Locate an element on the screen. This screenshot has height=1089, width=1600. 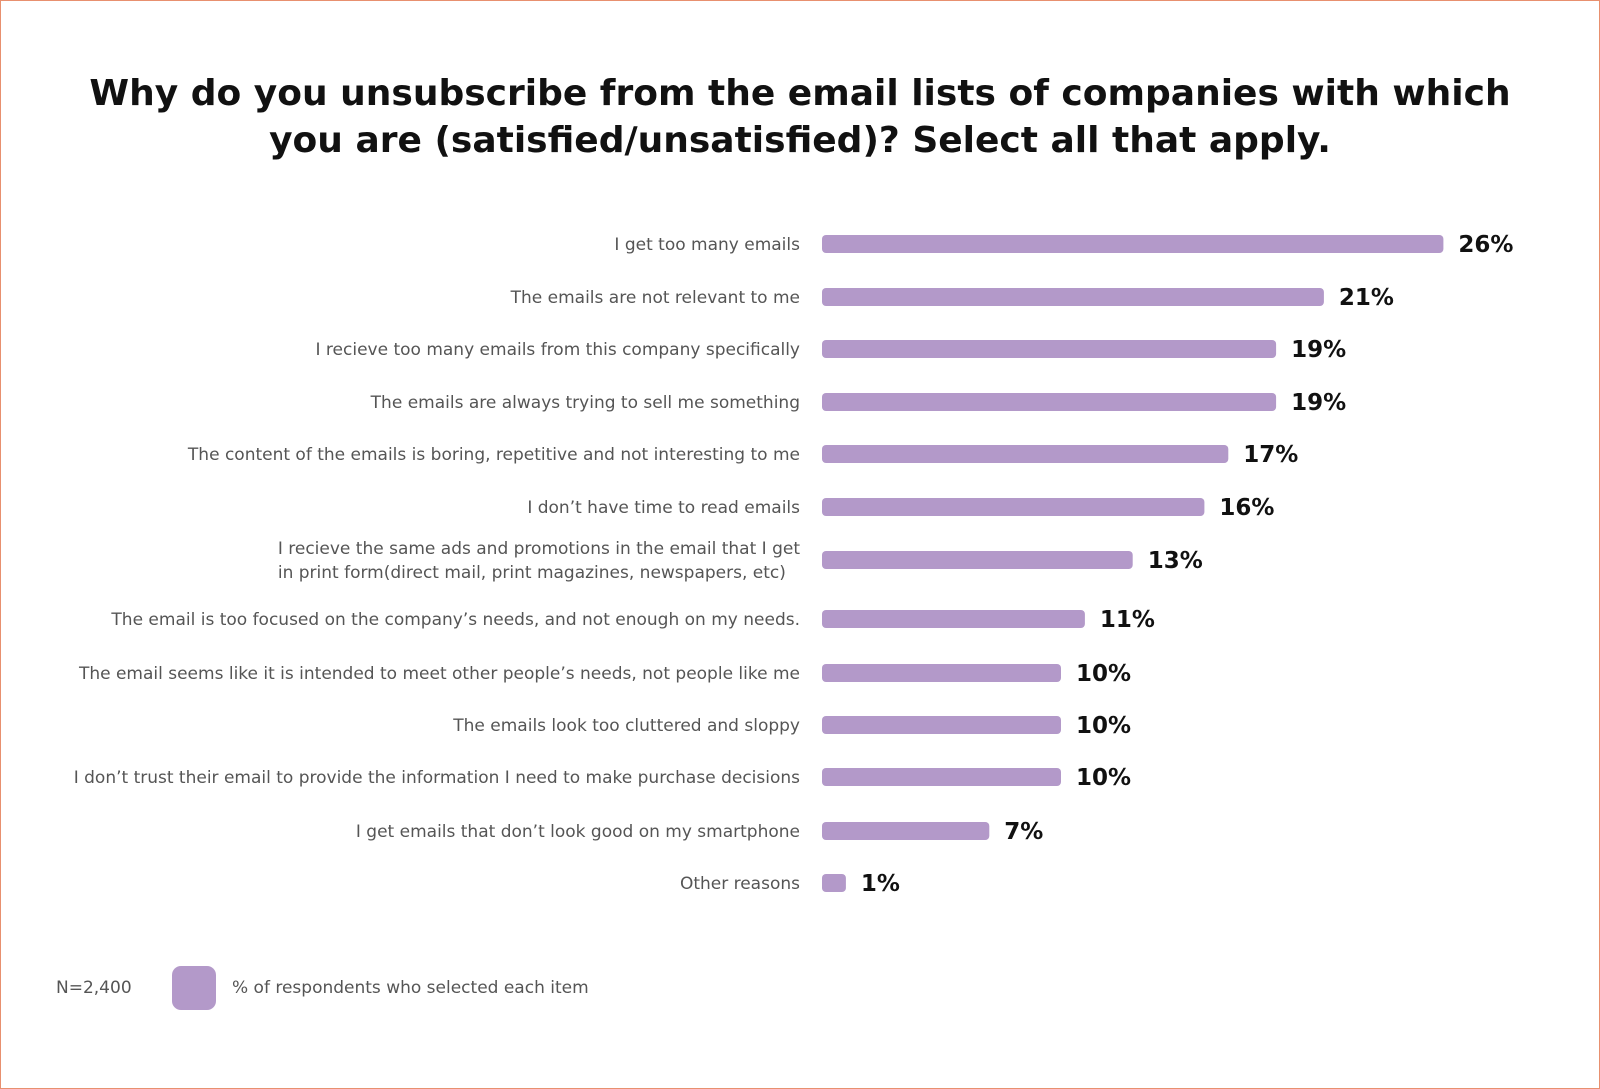
legend-label: % of respondents who selected each item is located at coordinates (410, 988).